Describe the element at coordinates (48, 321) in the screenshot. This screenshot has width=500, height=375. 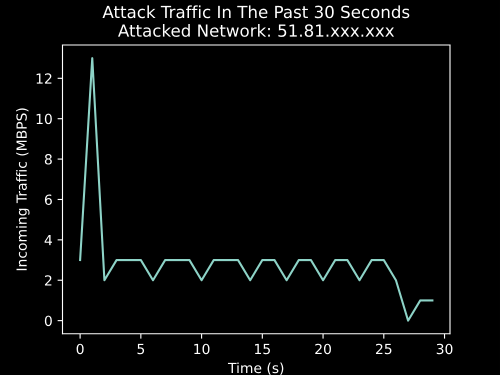
I see `y-tick-label: 0` at that location.